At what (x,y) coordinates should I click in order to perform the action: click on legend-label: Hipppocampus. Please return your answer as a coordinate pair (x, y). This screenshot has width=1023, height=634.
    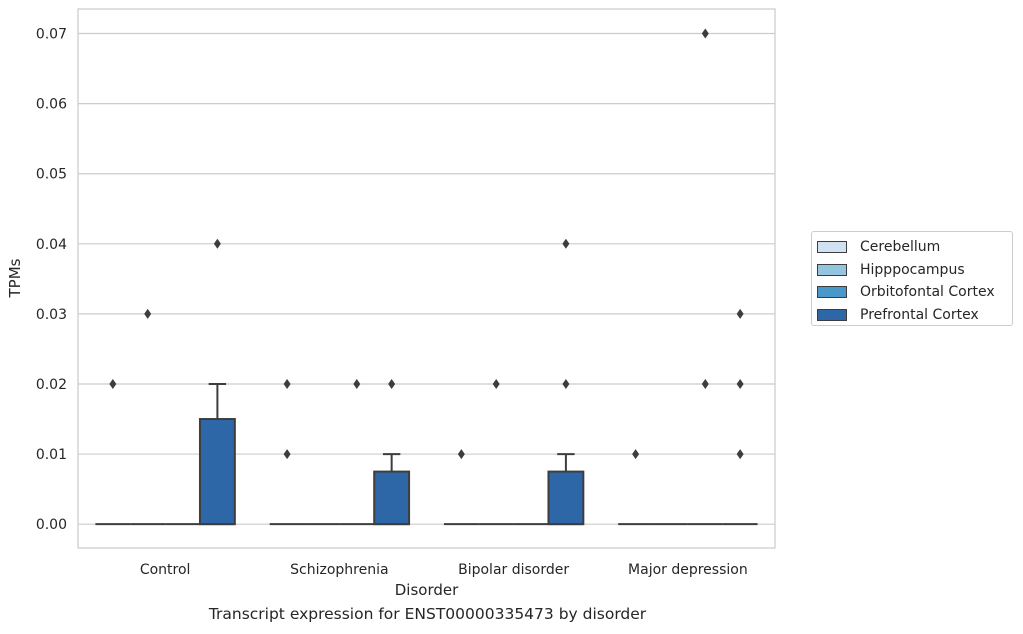
    Looking at the image, I should click on (912, 269).